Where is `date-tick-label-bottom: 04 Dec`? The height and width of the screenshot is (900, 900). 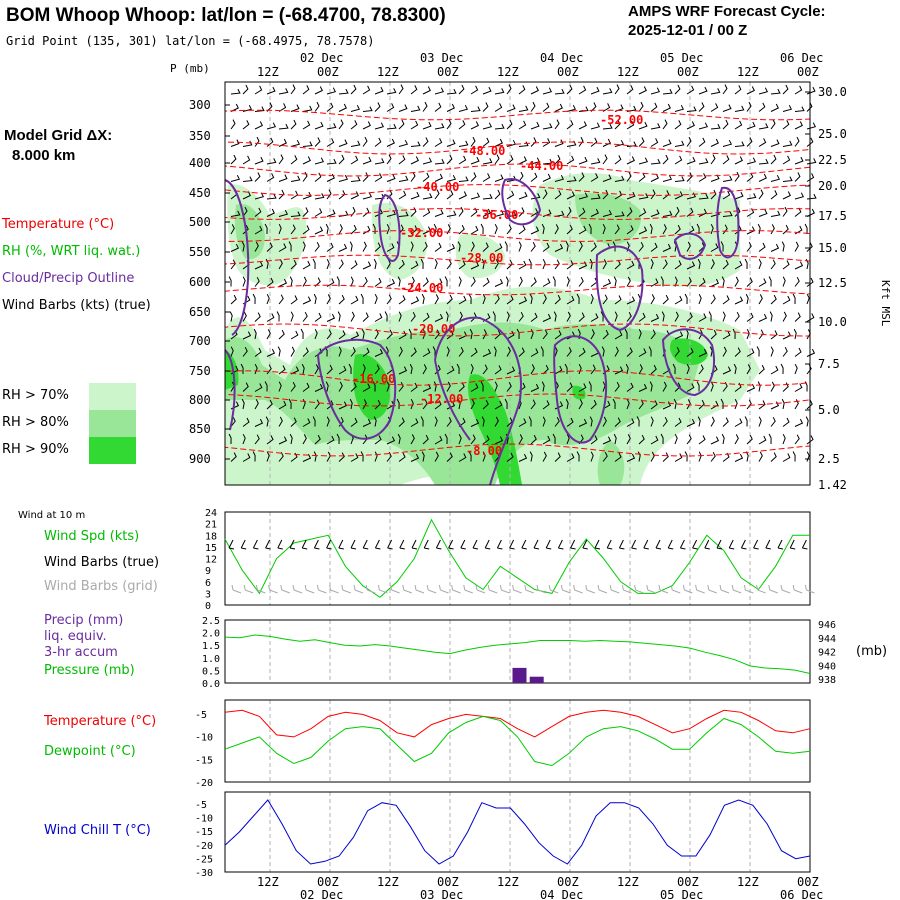
date-tick-label-bottom: 04 Dec is located at coordinates (561, 894).